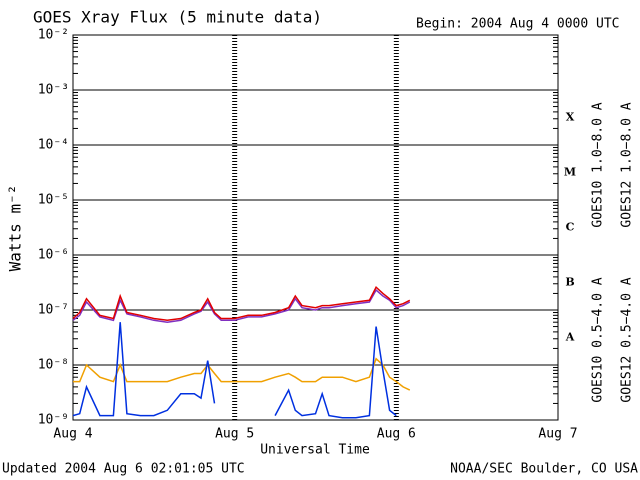 The height and width of the screenshot is (480, 640). What do you see at coordinates (53, 420) in the screenshot?
I see `y-tick-label: 10⁻⁹` at bounding box center [53, 420].